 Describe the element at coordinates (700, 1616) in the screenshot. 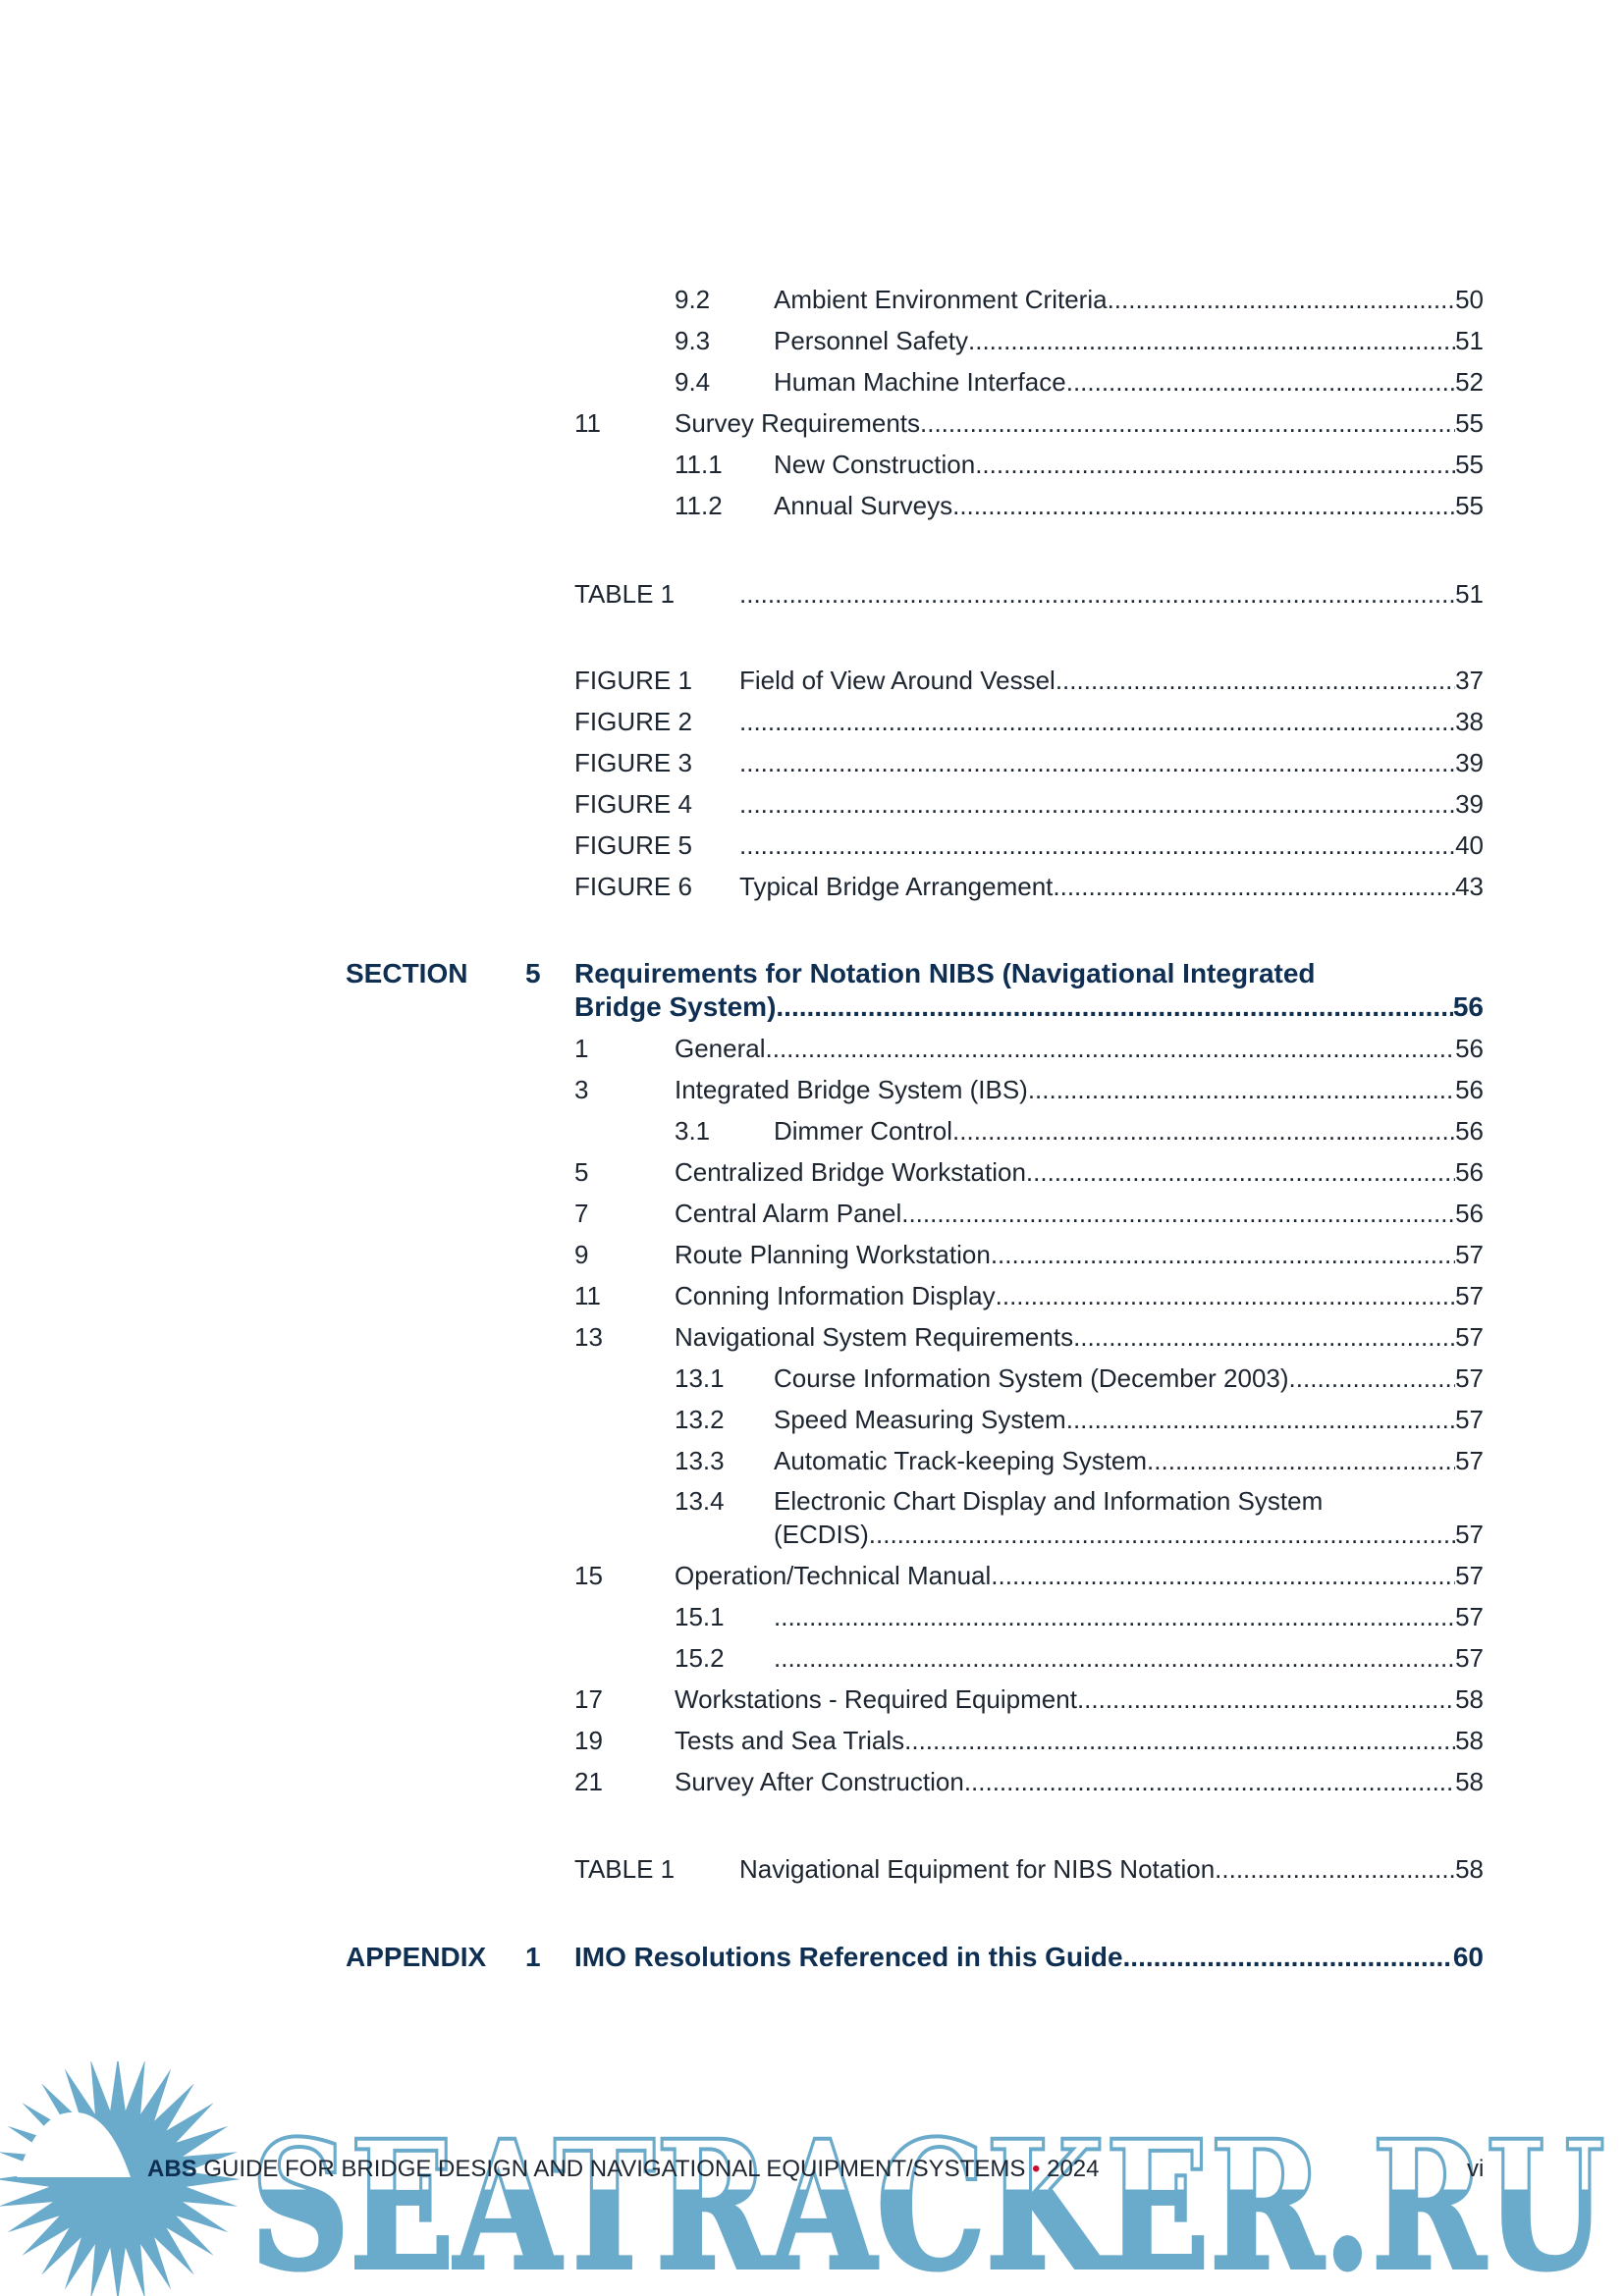

I see `entry-number: 15.1` at that location.